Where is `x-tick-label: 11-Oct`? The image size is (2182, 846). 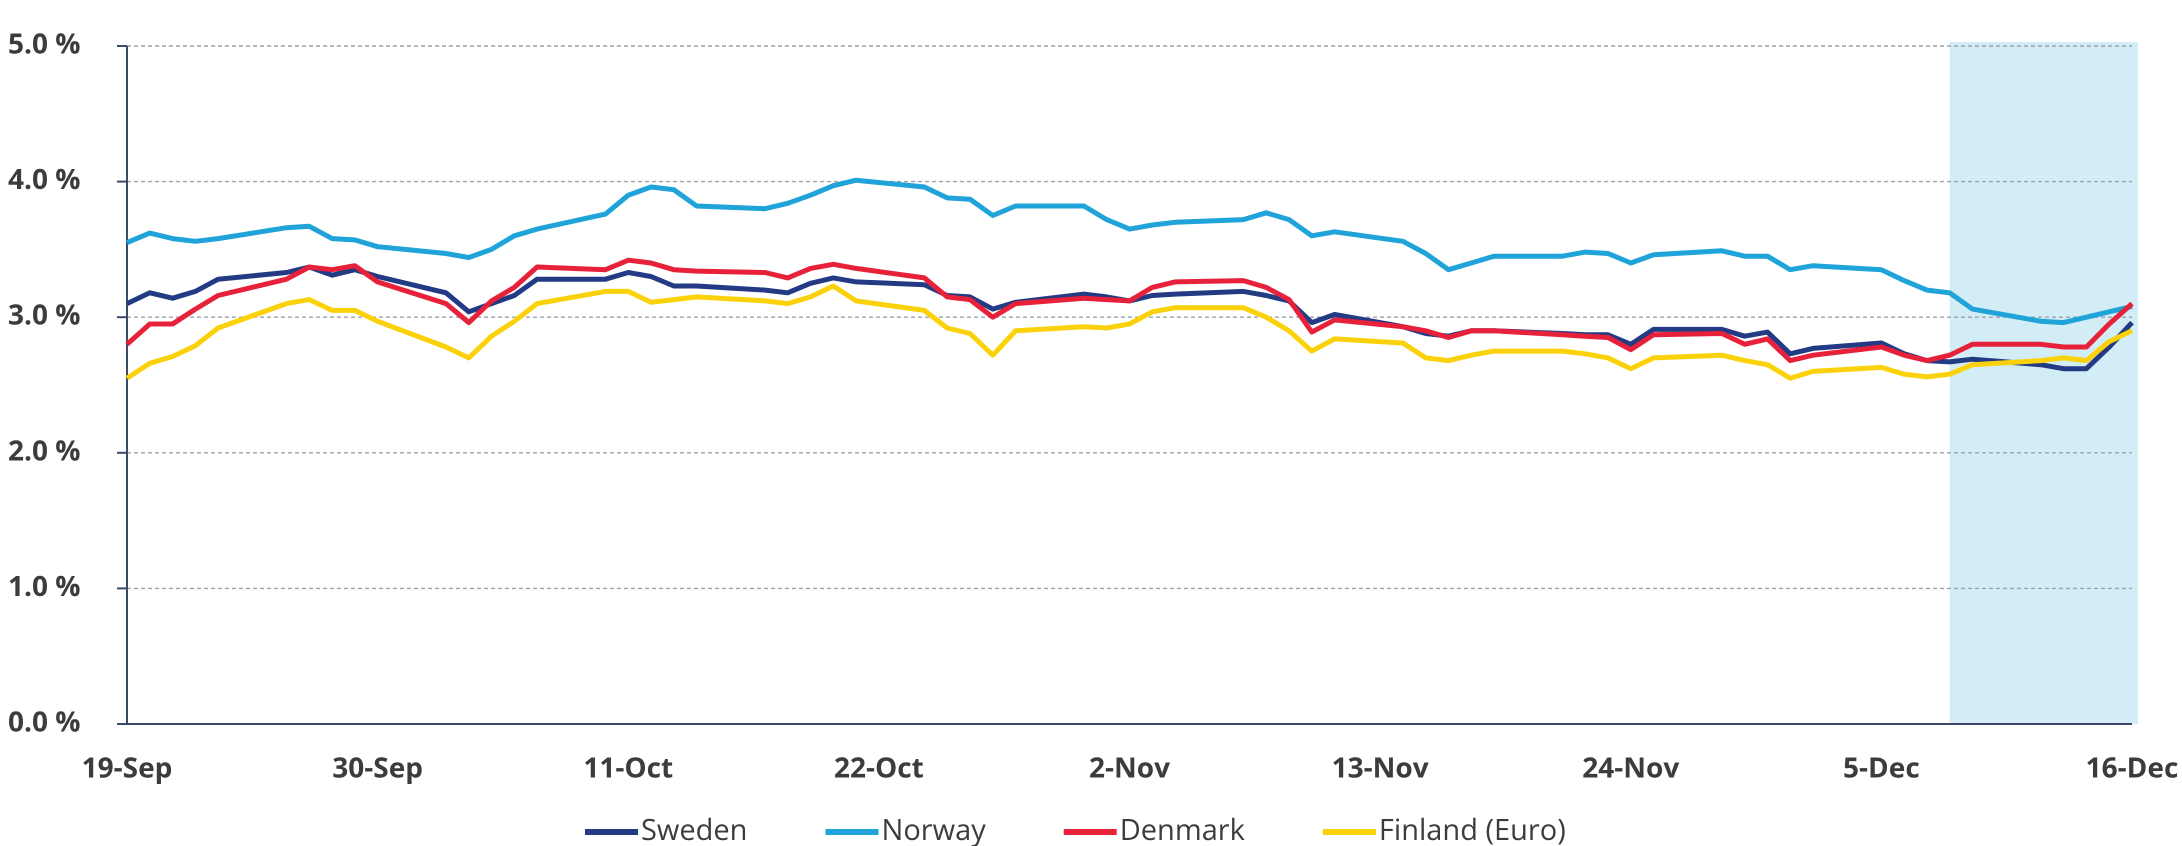
x-tick-label: 11-Oct is located at coordinates (628, 767).